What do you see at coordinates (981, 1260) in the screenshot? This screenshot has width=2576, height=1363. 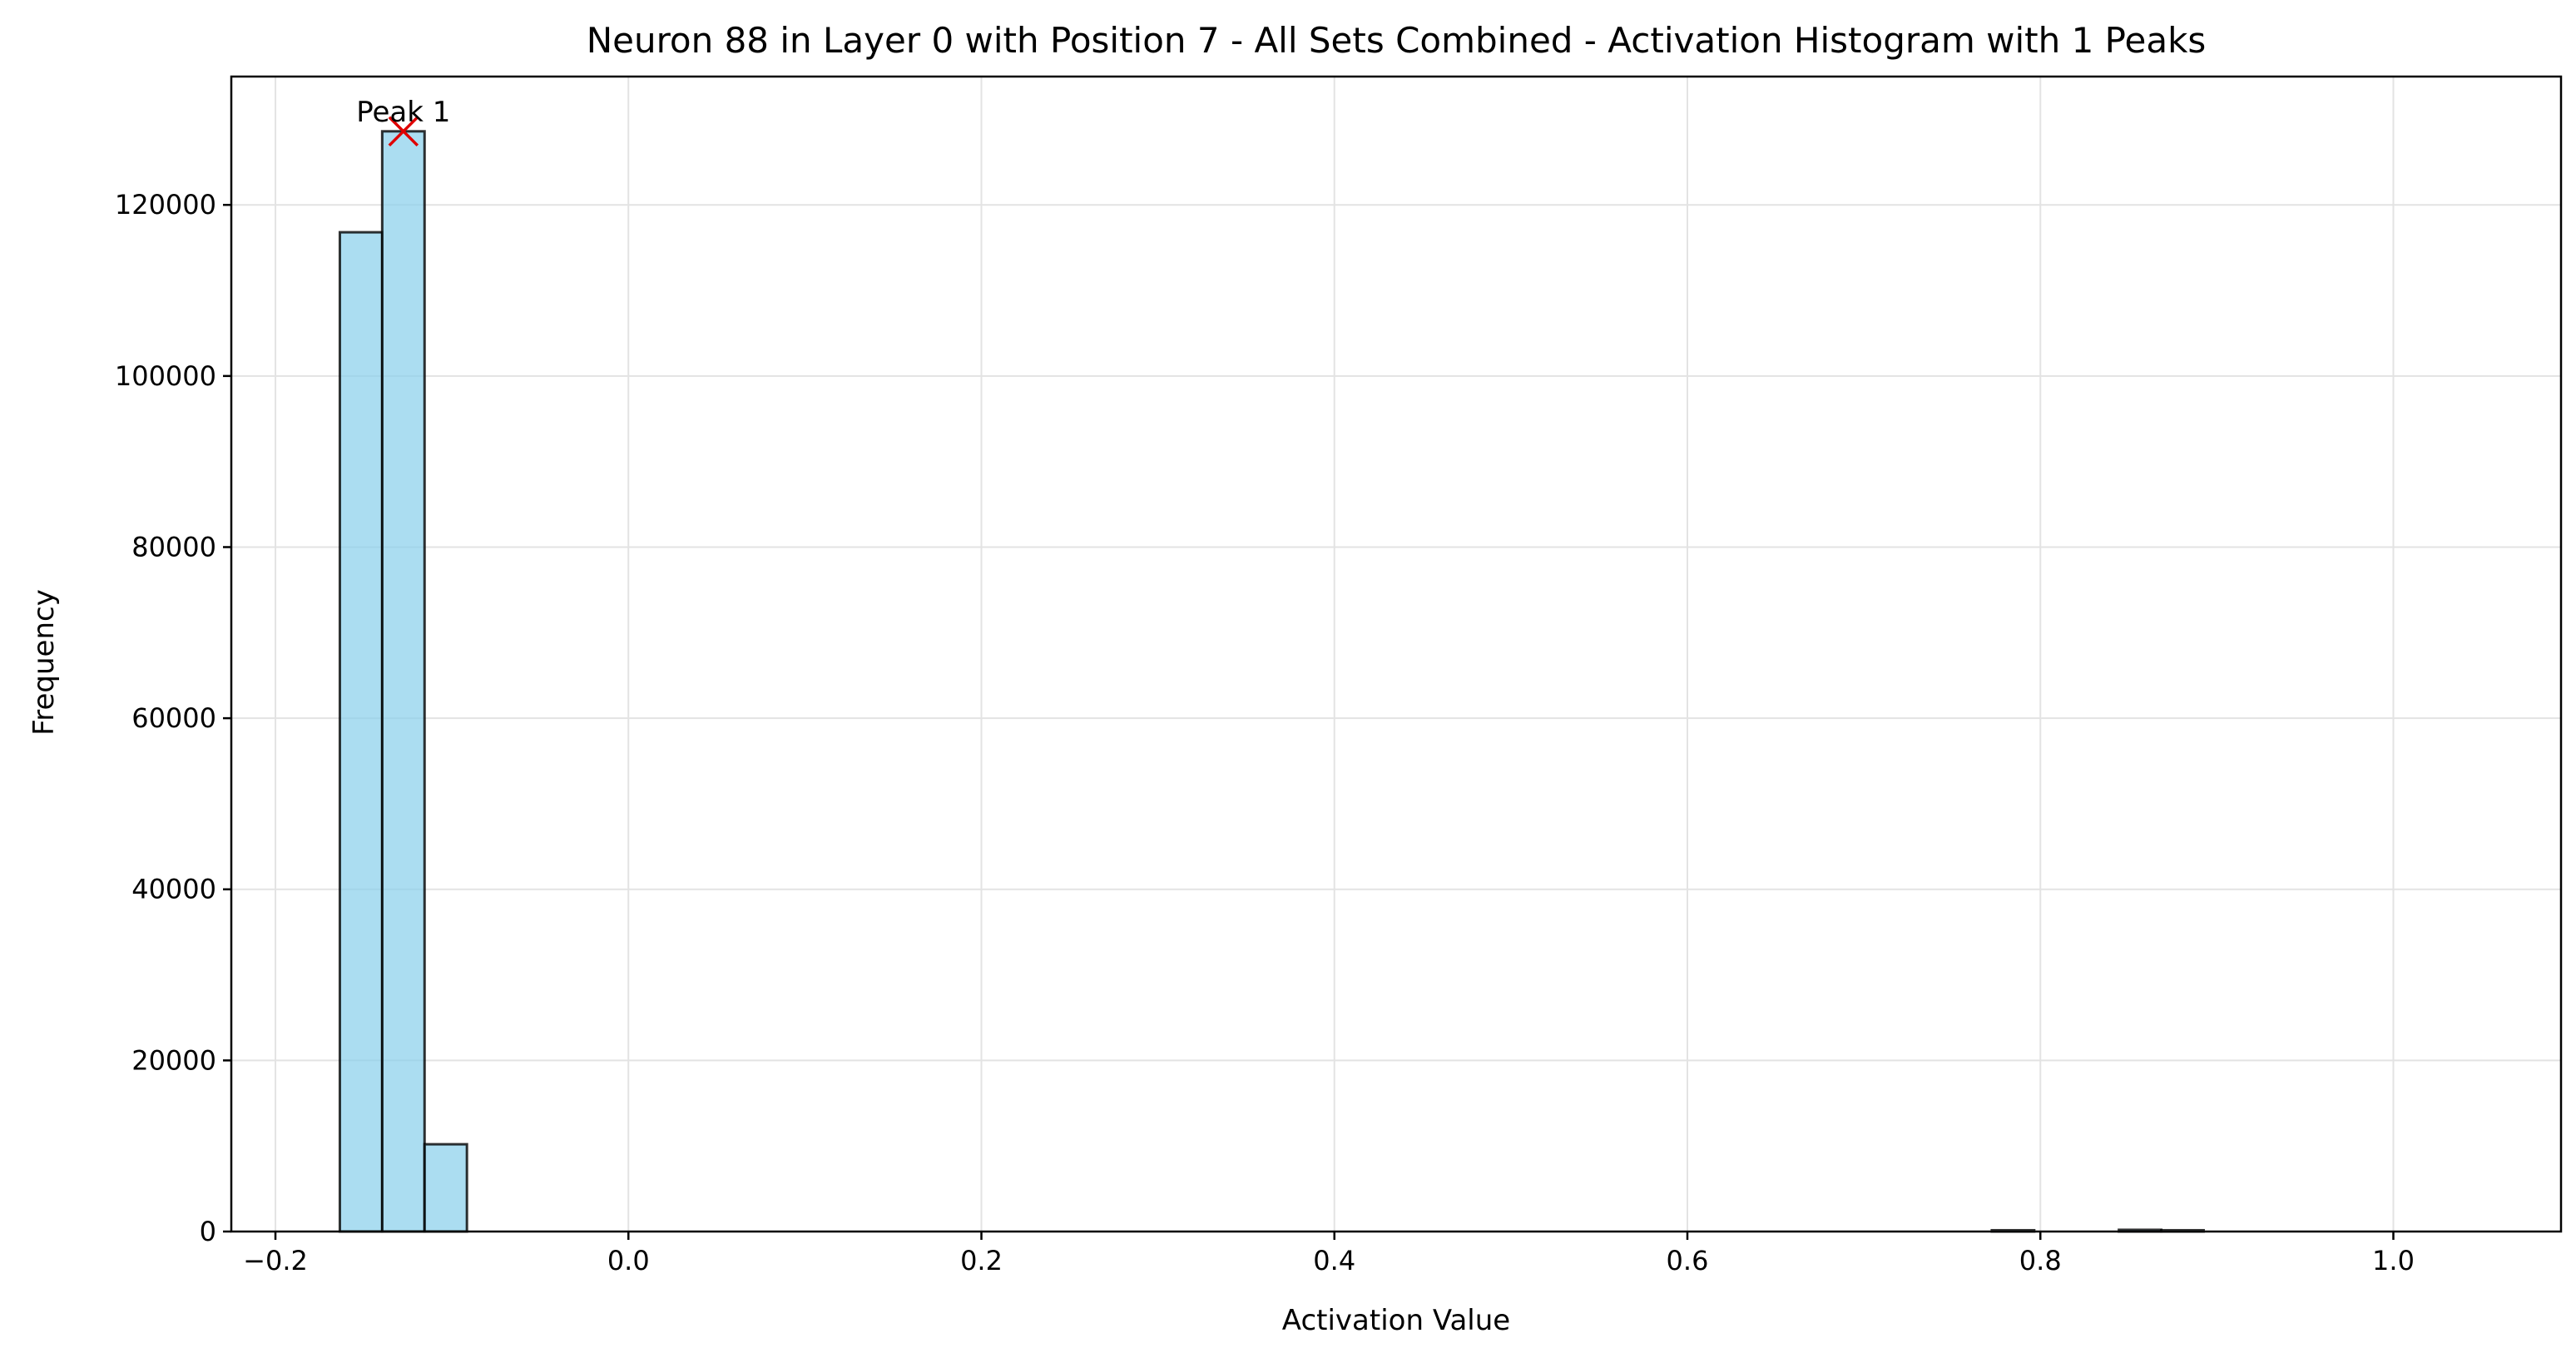 I see `x-tick-label: 0.2` at bounding box center [981, 1260].